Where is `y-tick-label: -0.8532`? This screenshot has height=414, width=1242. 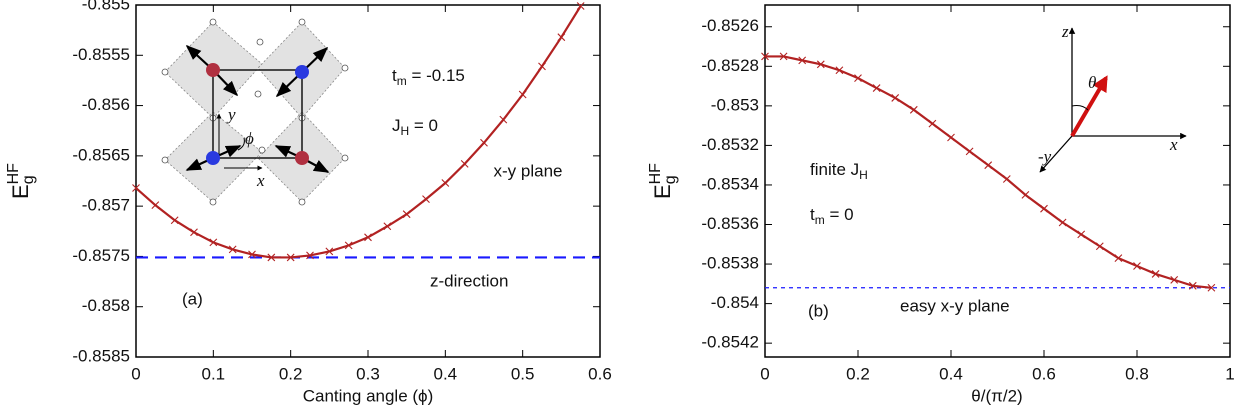
y-tick-label: -0.8532 is located at coordinates (730, 144).